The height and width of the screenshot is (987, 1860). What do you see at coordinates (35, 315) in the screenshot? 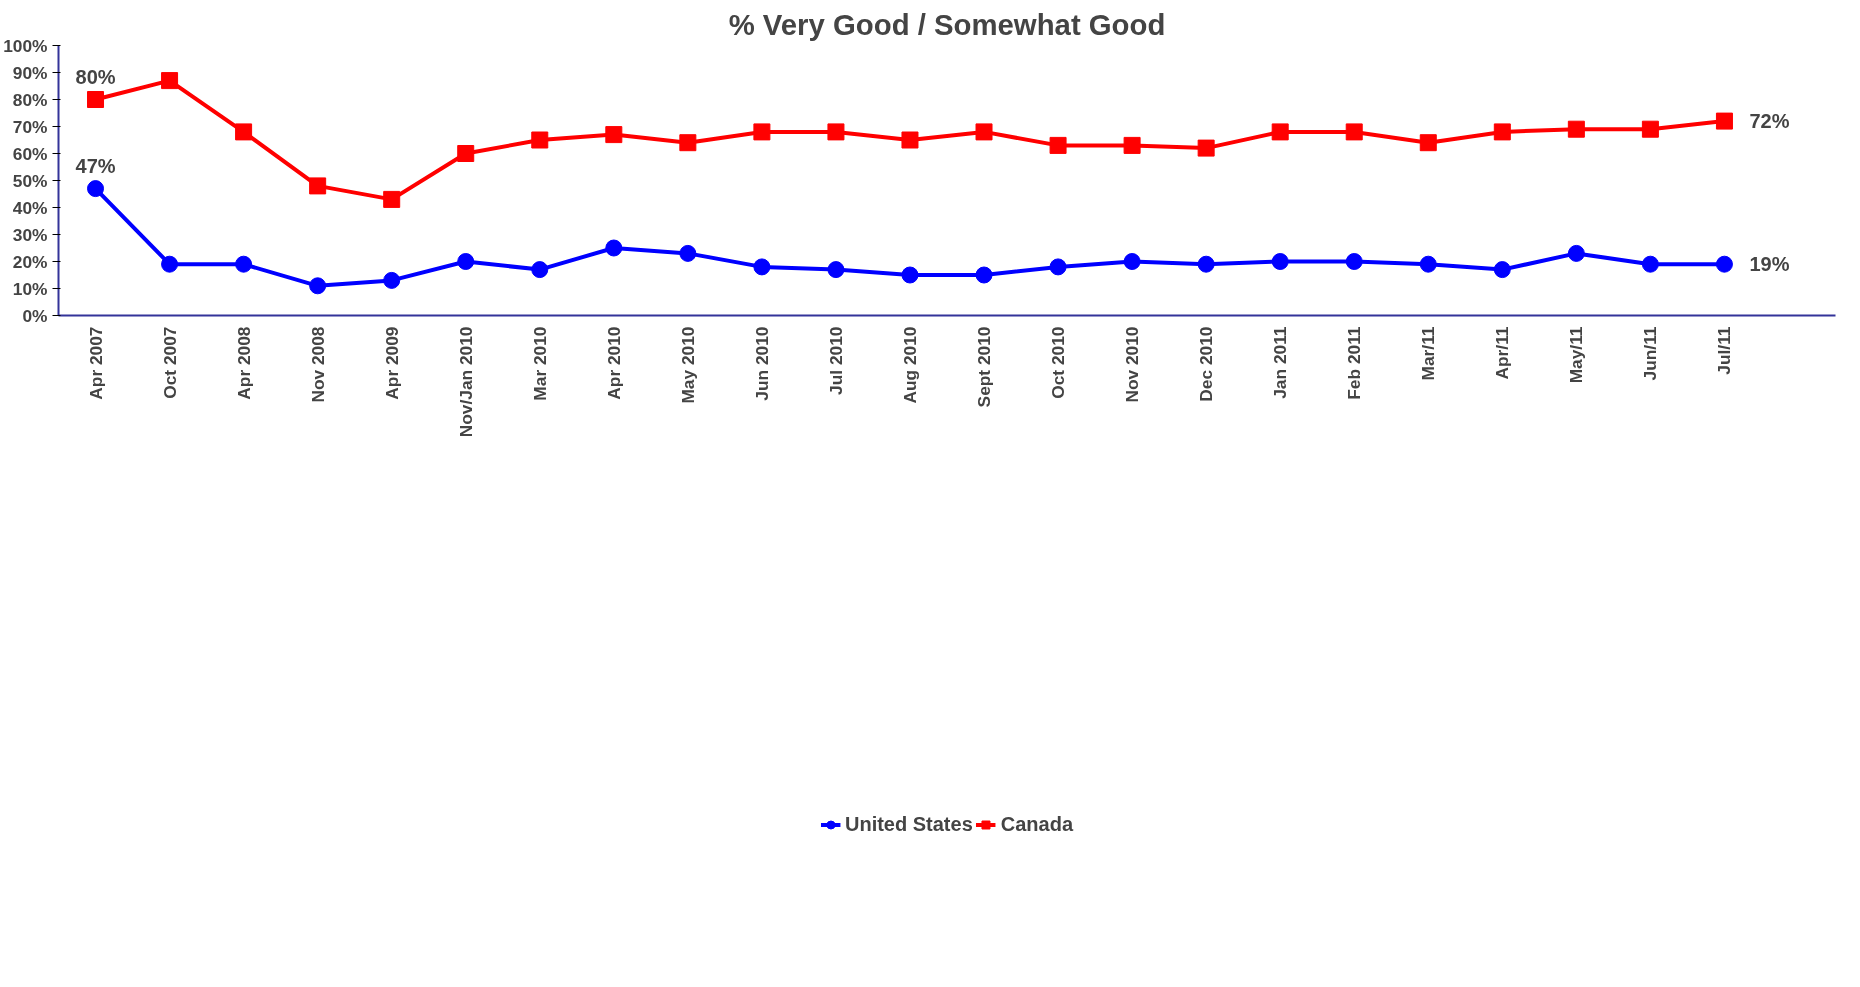
I see `y-tick-label: 0%` at bounding box center [35, 315].